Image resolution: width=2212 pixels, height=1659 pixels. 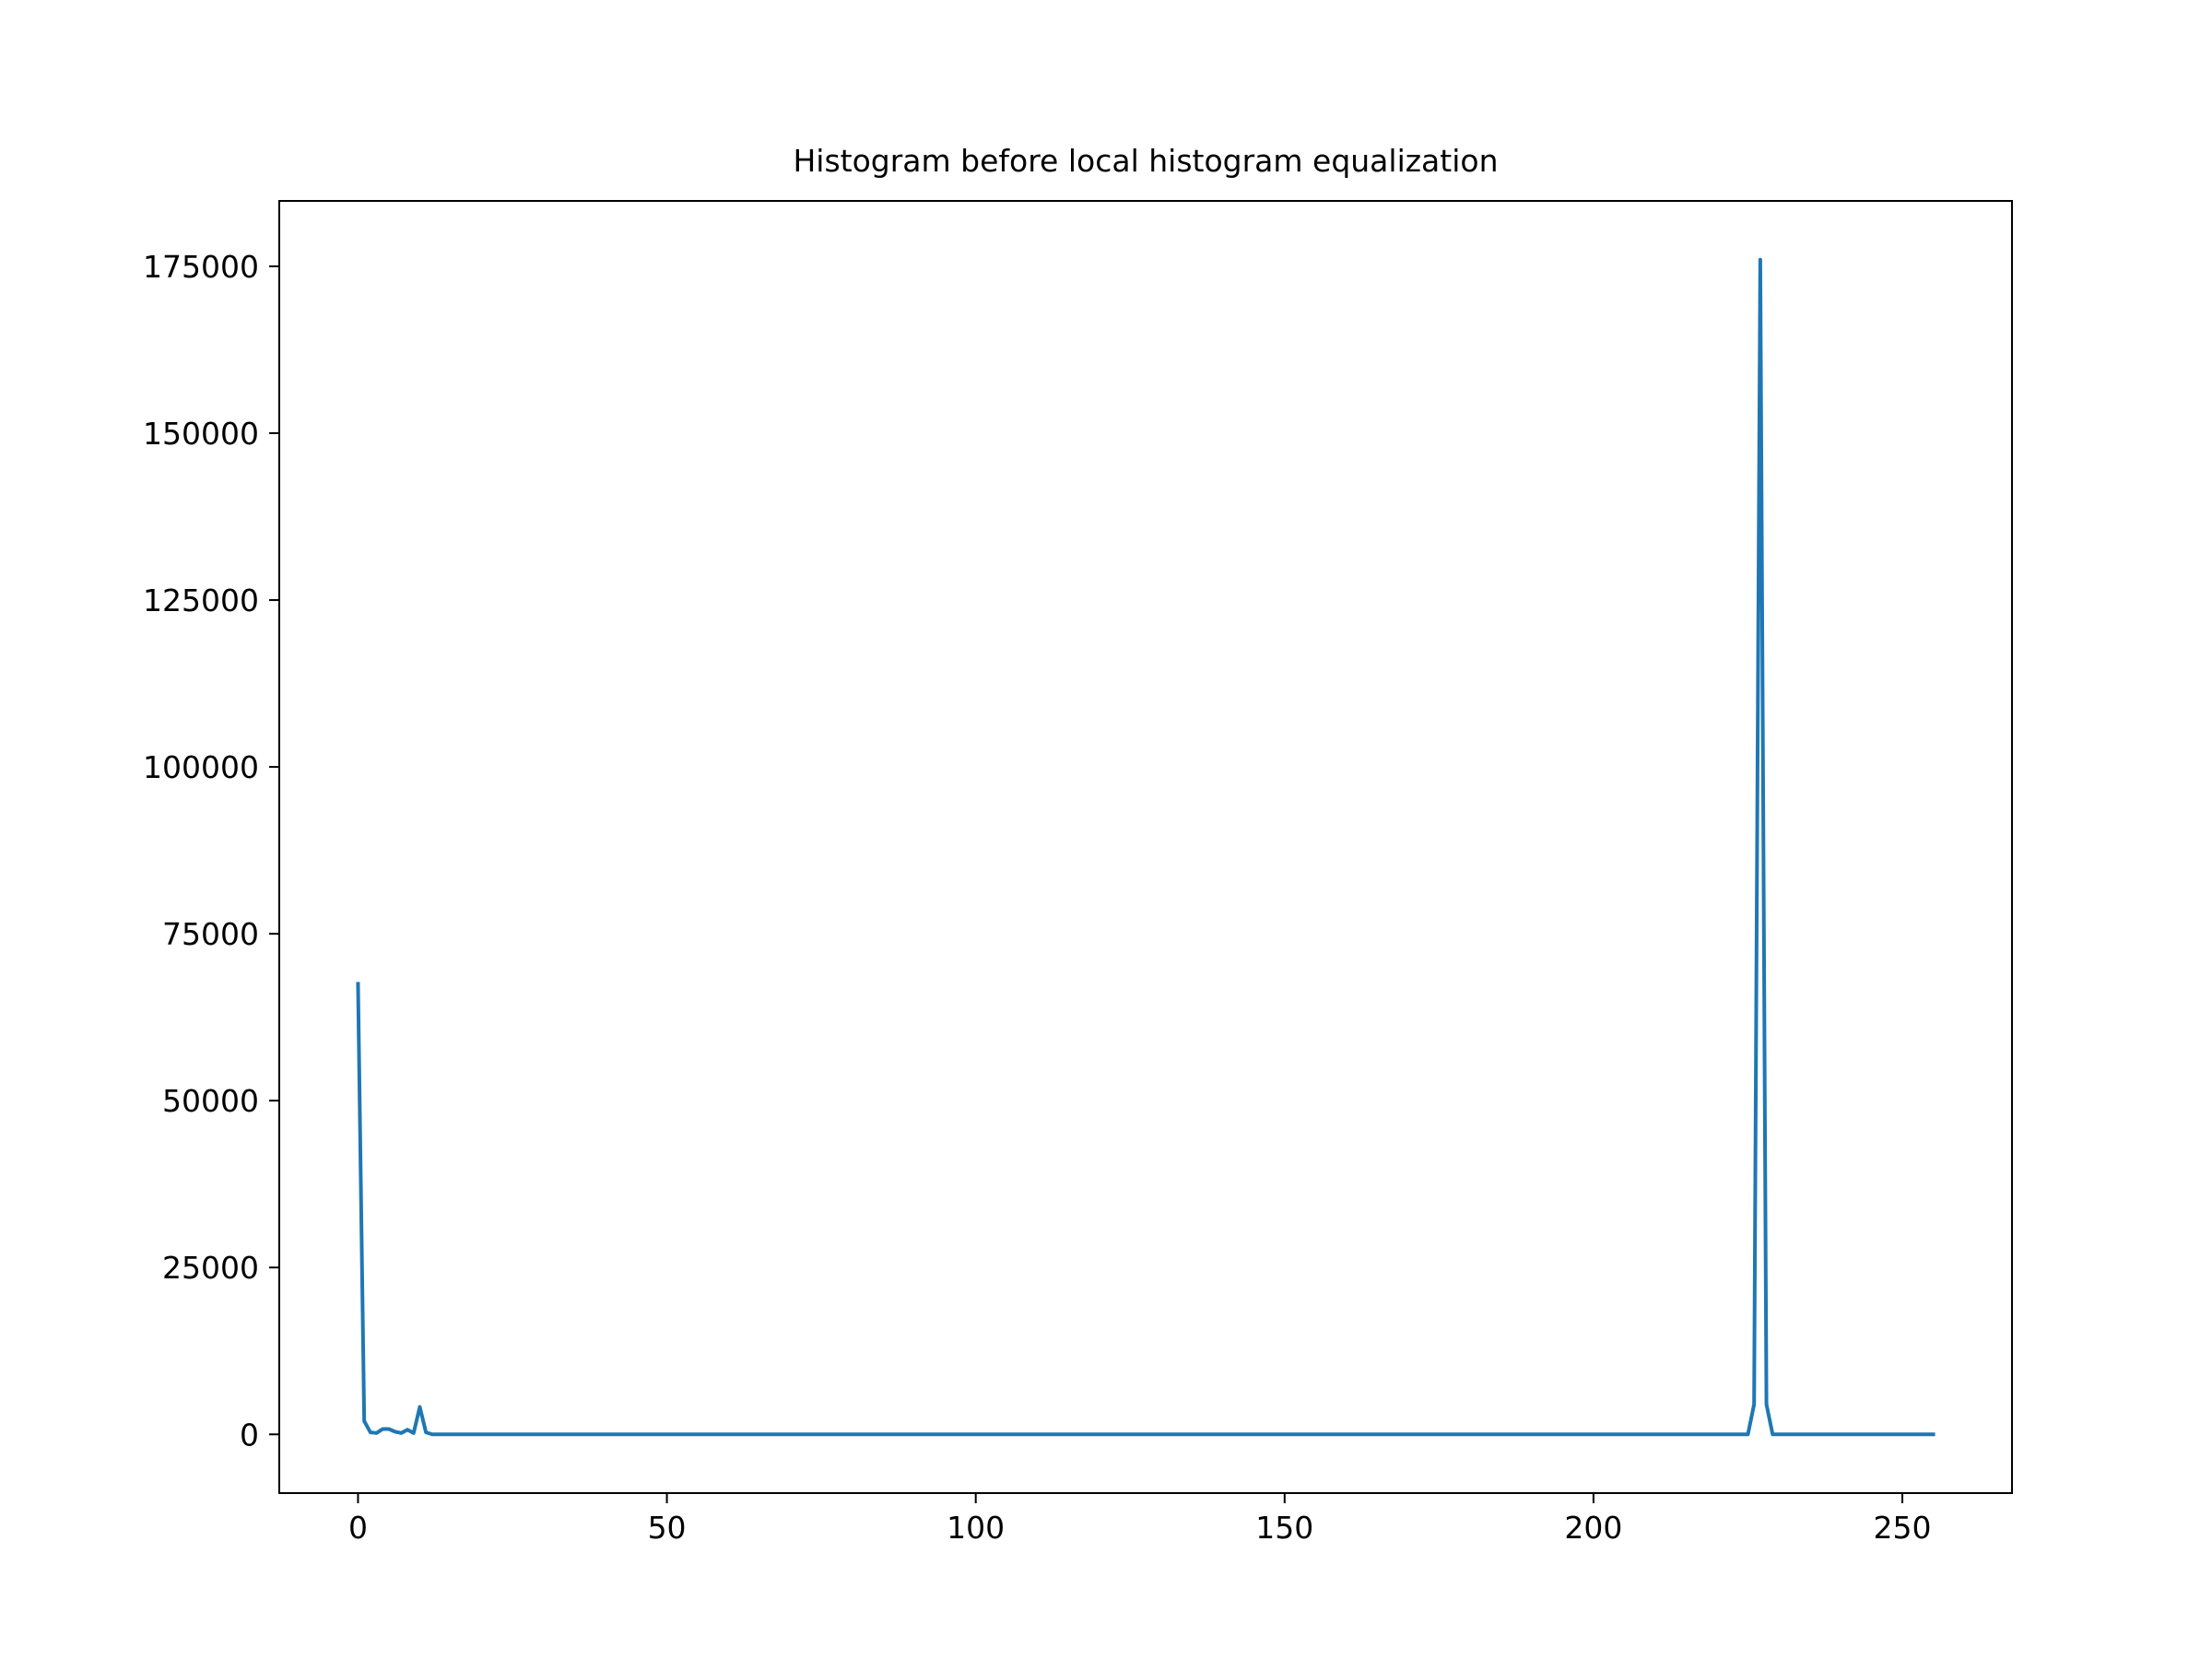 I want to click on y-tick-label: 75000, so click(x=210, y=934).